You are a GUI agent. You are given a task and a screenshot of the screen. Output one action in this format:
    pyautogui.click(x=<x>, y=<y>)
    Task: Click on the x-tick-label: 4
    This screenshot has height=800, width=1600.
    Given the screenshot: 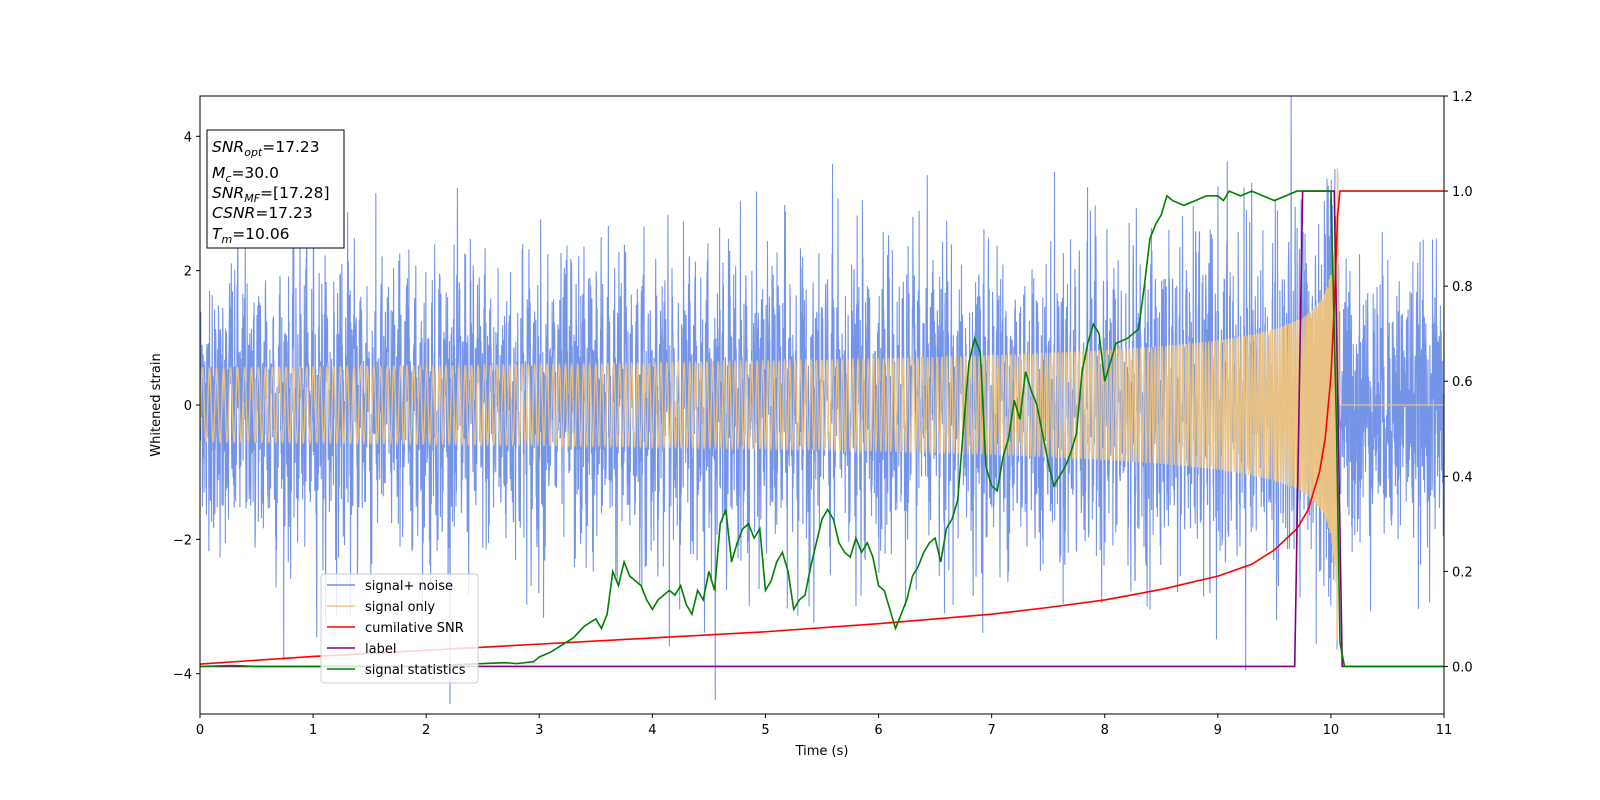 What is the action you would take?
    pyautogui.click(x=652, y=730)
    